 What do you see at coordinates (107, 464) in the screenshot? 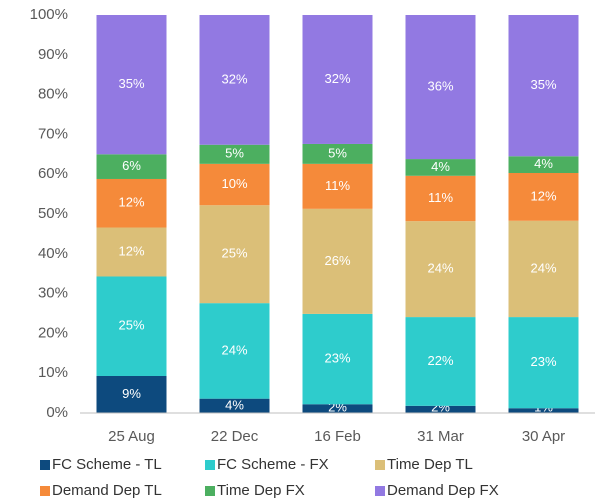
I see `legend-label: FC Scheme - TL` at bounding box center [107, 464].